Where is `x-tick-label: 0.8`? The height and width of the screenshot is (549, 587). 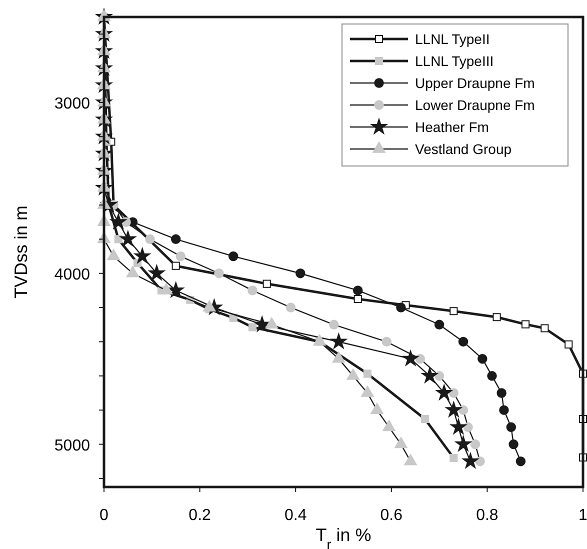
x-tick-label: 0.8 is located at coordinates (487, 515).